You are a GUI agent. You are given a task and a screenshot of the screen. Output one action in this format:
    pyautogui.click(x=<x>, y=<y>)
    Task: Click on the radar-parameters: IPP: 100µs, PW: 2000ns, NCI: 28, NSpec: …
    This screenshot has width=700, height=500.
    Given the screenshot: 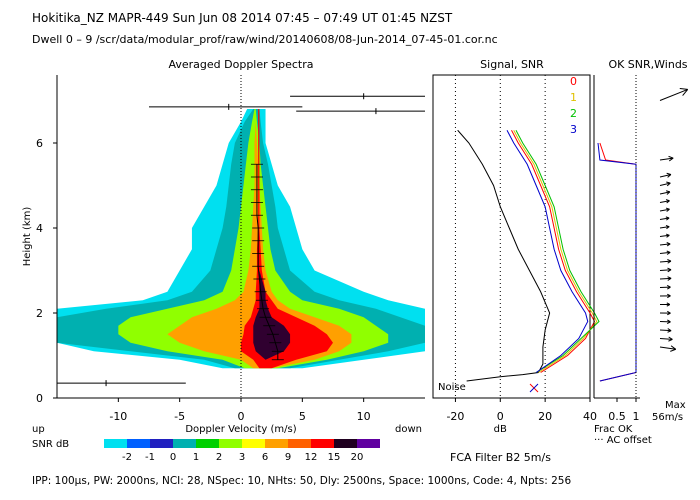 What is the action you would take?
    pyautogui.click(x=302, y=481)
    